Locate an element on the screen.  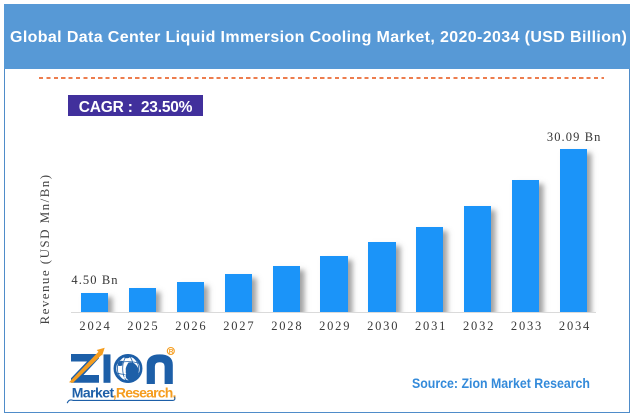
svg-text: Market is located at coordinates (93, 393).